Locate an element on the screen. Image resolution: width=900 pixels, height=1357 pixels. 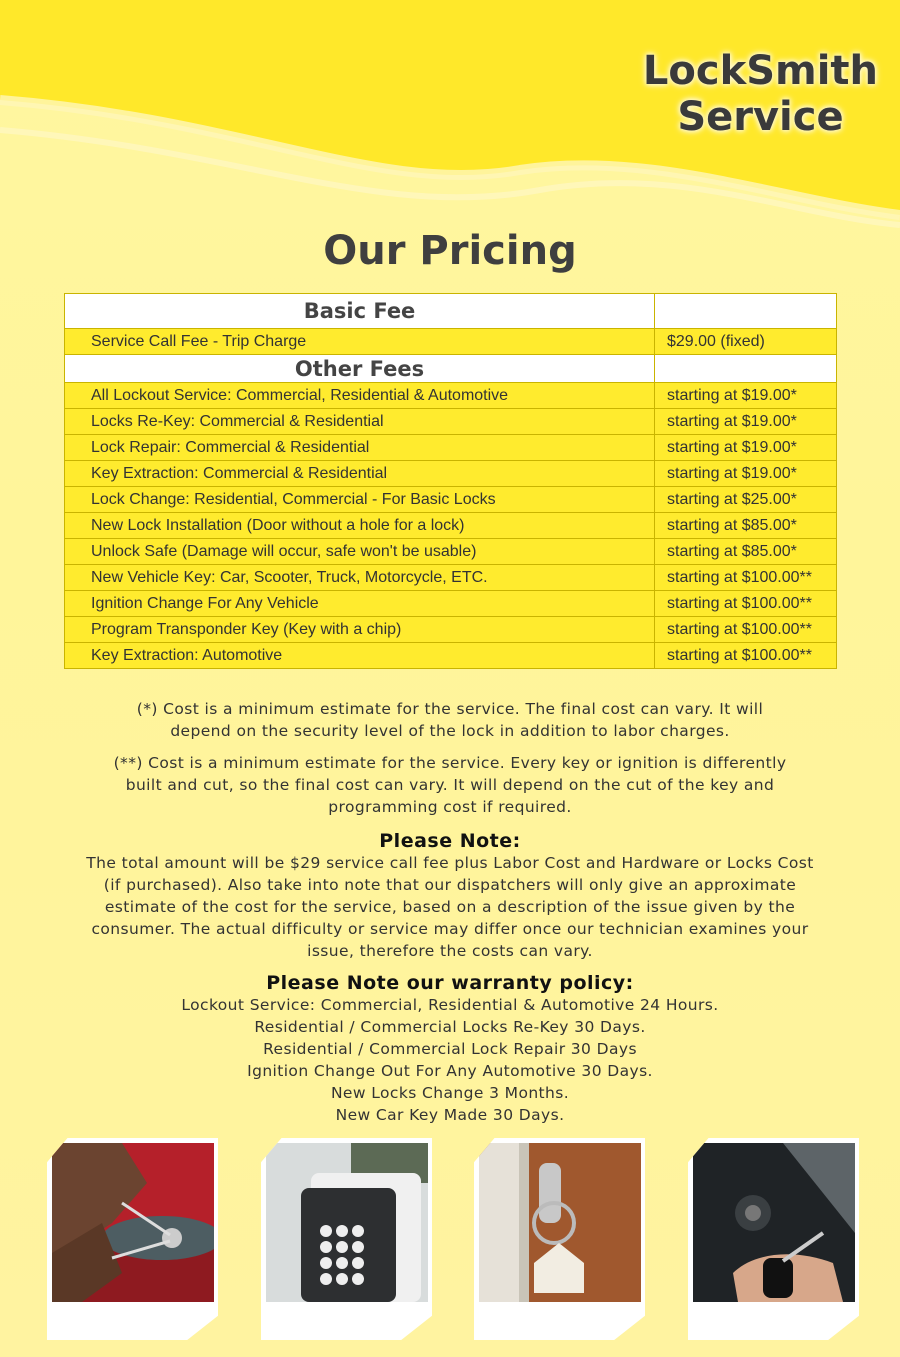
service-price: starting at $25.00* is located at coordinates (745, 499).